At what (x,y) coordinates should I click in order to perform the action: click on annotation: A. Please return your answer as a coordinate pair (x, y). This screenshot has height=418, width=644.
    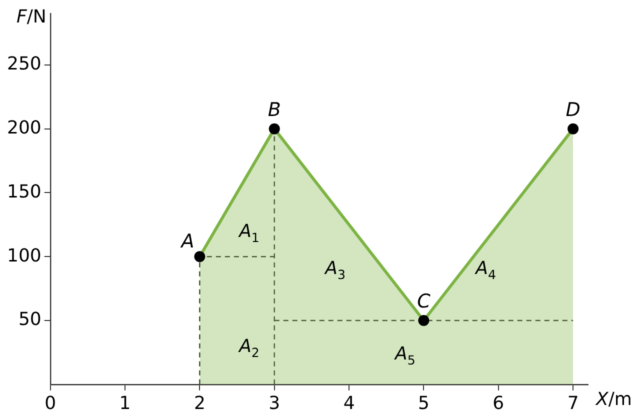
    Looking at the image, I should click on (186, 241).